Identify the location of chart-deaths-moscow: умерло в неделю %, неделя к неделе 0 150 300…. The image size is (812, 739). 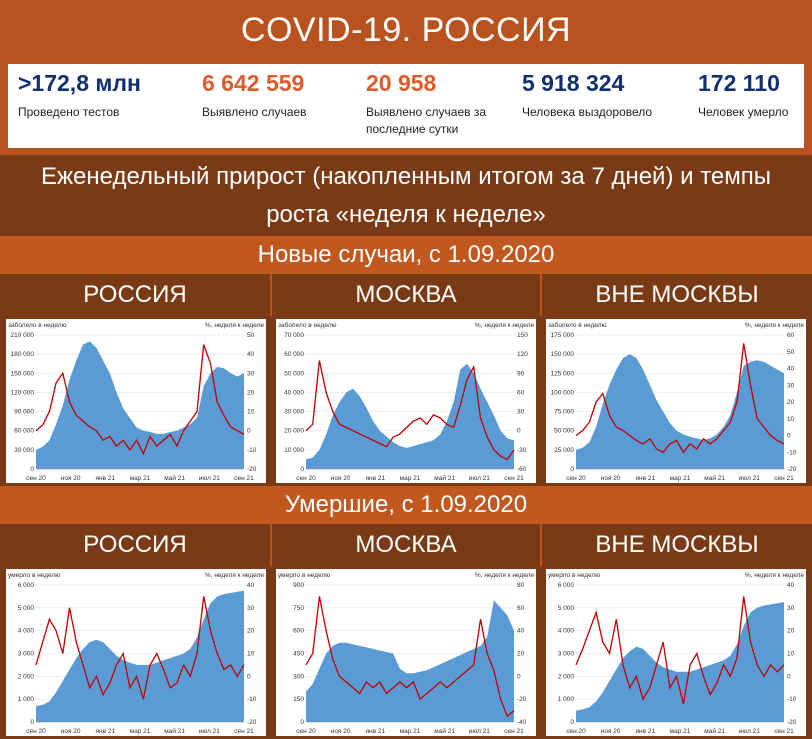
(406, 652).